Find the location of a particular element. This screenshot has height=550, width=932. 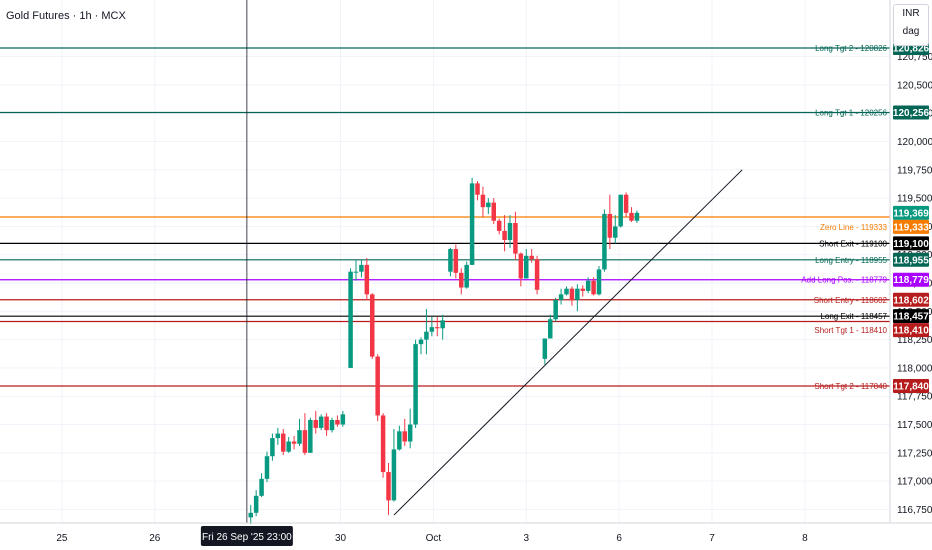

y-tick-label: 116,750 is located at coordinates (914, 510).